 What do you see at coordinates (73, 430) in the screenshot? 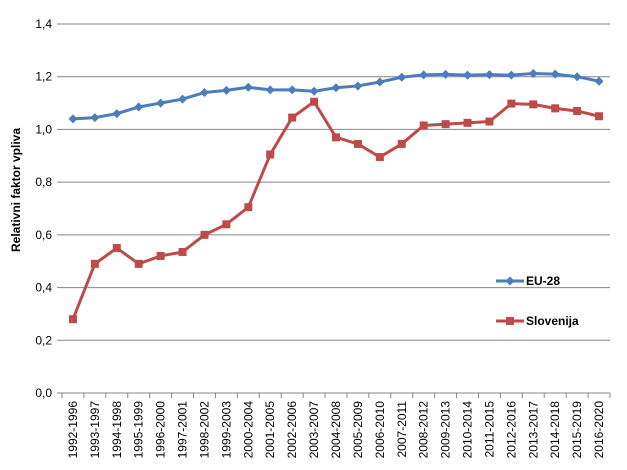
I see `x-tick-label: 1992-1996` at bounding box center [73, 430].